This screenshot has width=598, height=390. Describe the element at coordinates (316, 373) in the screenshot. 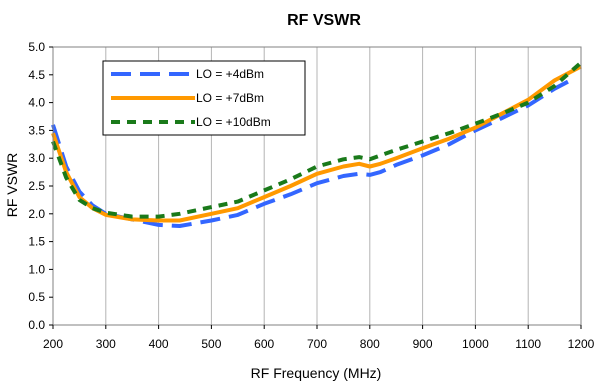

I see `x-axis-label: RF Frequency (MHz)` at that location.